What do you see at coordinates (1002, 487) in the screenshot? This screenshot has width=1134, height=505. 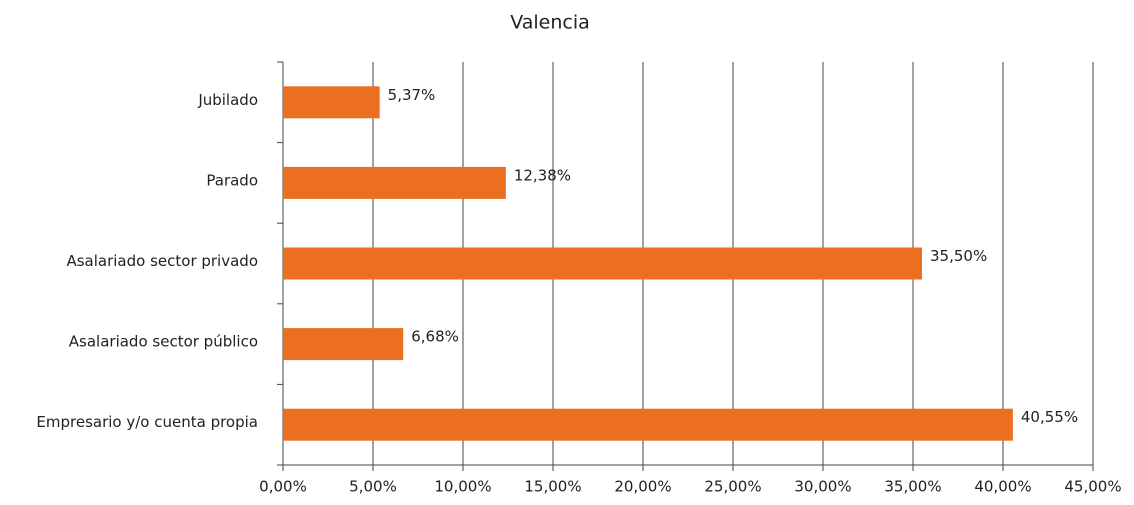 I see `x-tick-label: 40,00%` at bounding box center [1002, 487].